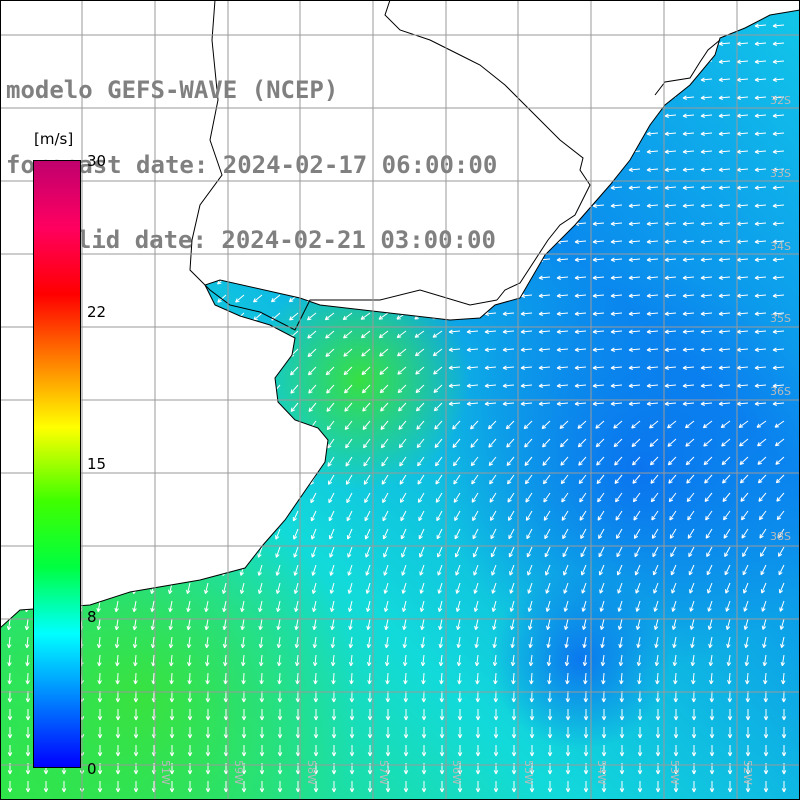  I want to click on lat-label: 33S, so click(780, 173).